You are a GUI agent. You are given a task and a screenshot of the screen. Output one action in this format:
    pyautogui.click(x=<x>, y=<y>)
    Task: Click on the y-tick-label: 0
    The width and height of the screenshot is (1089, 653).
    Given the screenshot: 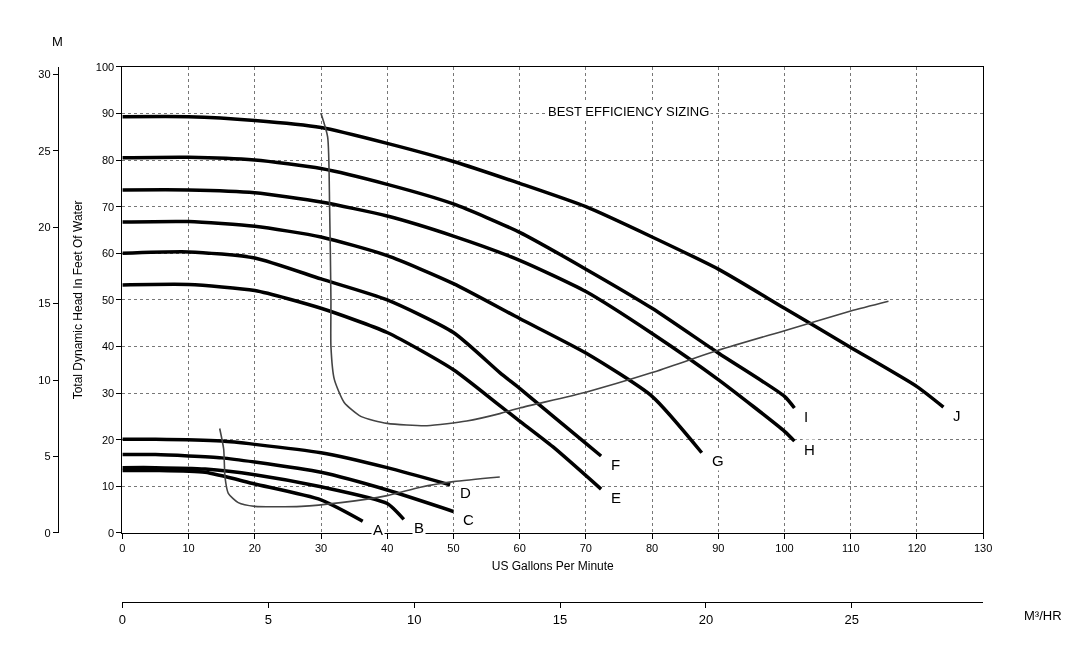 What is the action you would take?
    pyautogui.click(x=111, y=532)
    